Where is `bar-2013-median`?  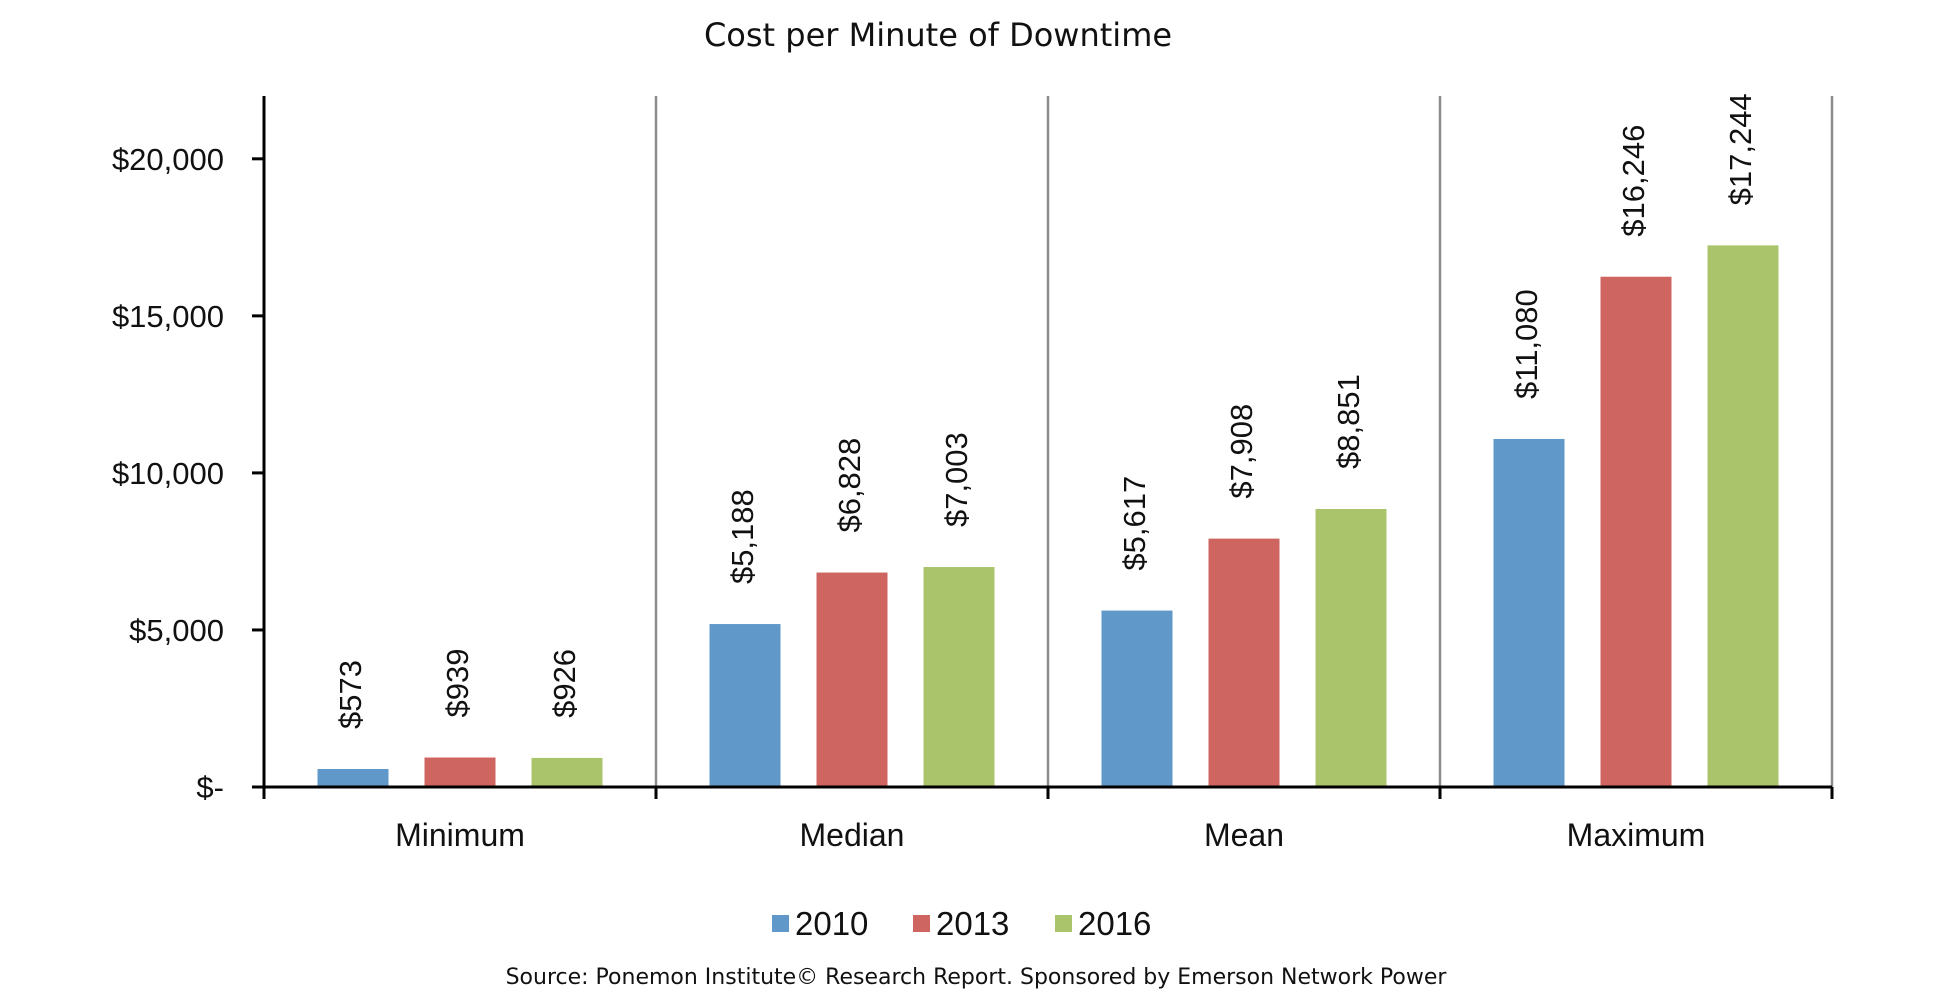 bar-2013-median is located at coordinates (852, 679).